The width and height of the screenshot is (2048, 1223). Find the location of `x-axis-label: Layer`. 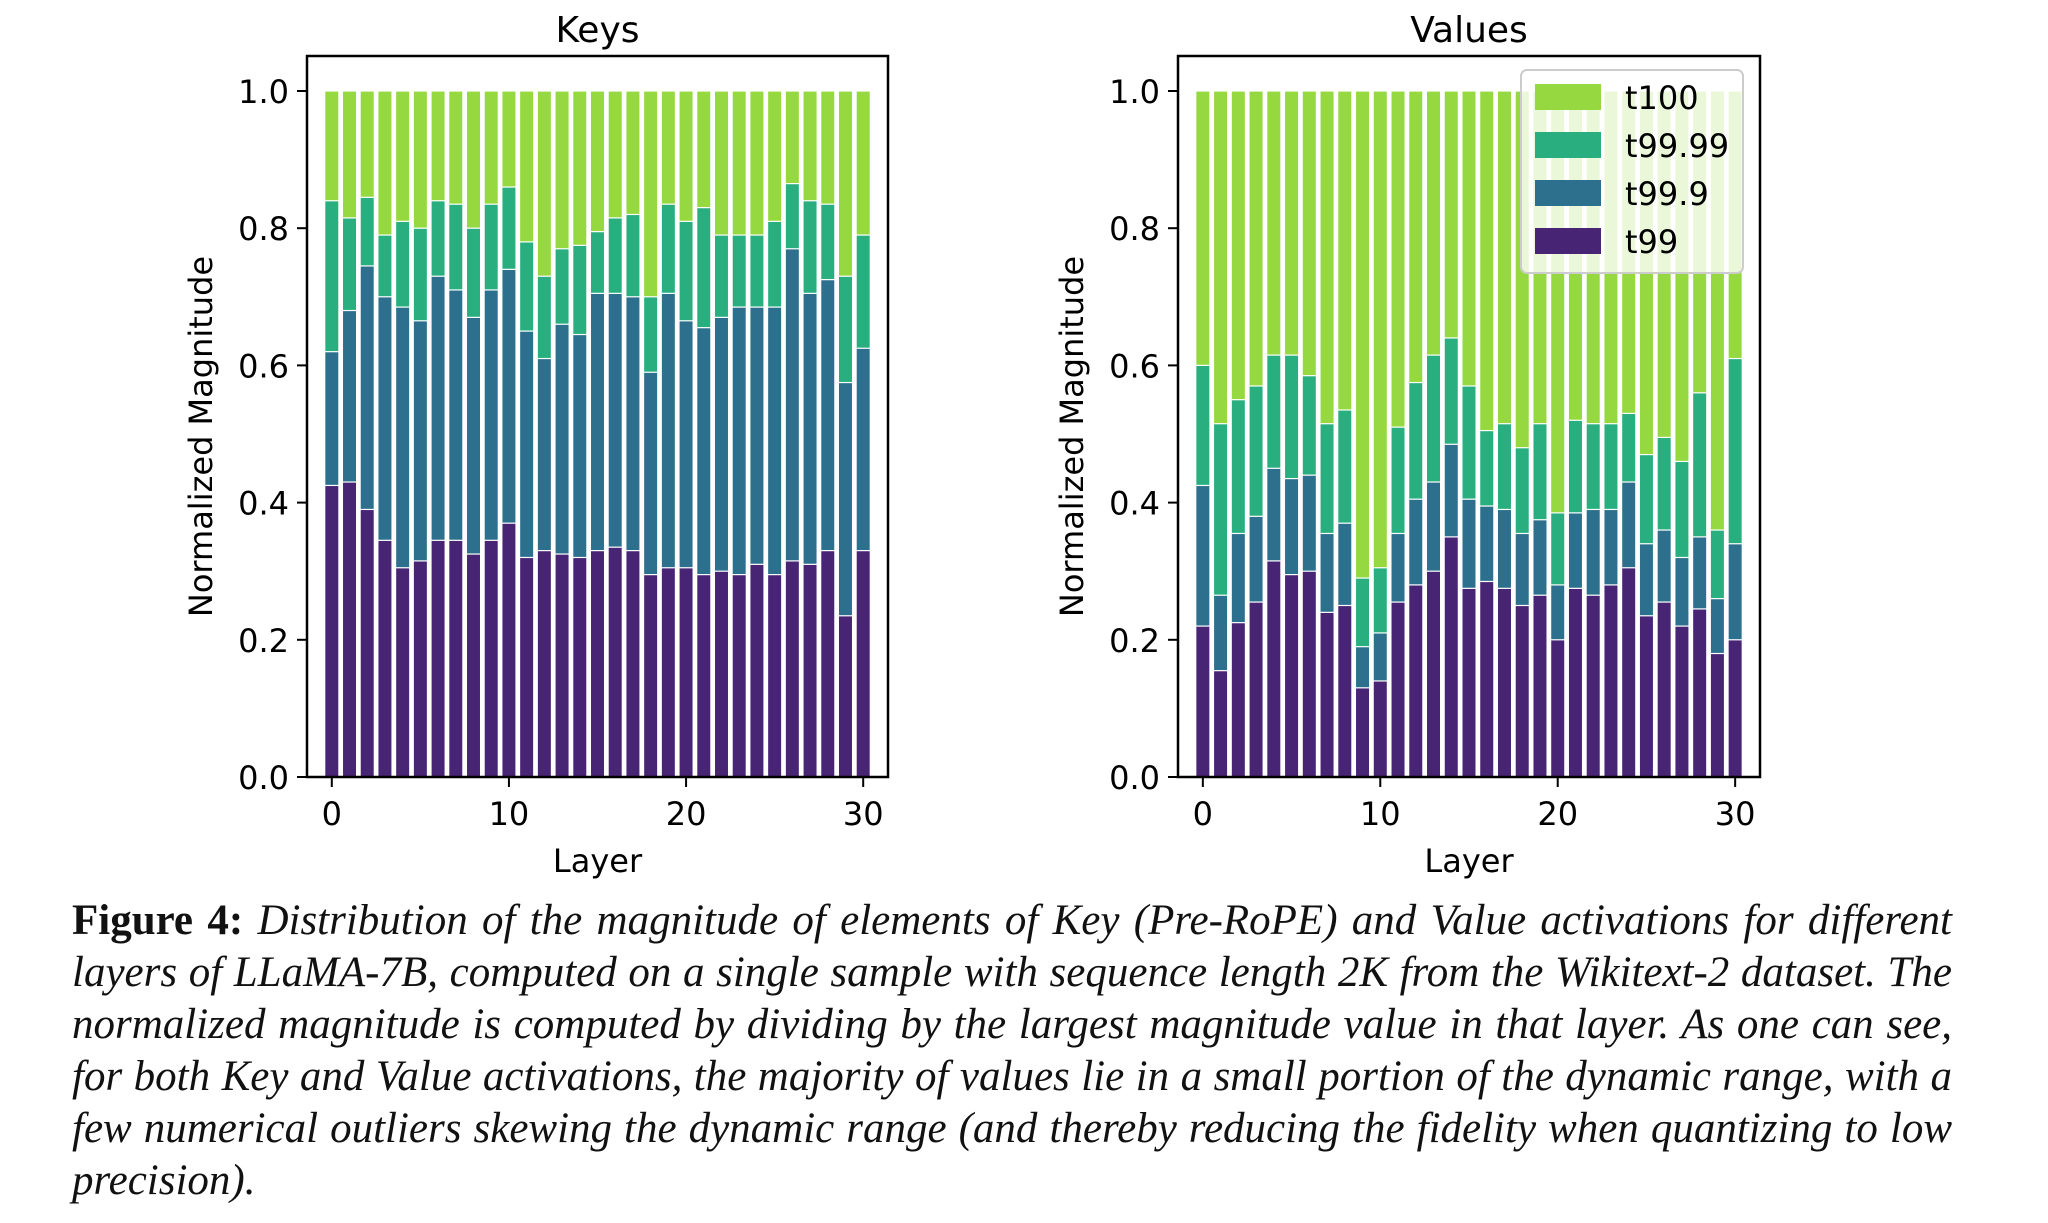

x-axis-label: Layer is located at coordinates (1469, 861).